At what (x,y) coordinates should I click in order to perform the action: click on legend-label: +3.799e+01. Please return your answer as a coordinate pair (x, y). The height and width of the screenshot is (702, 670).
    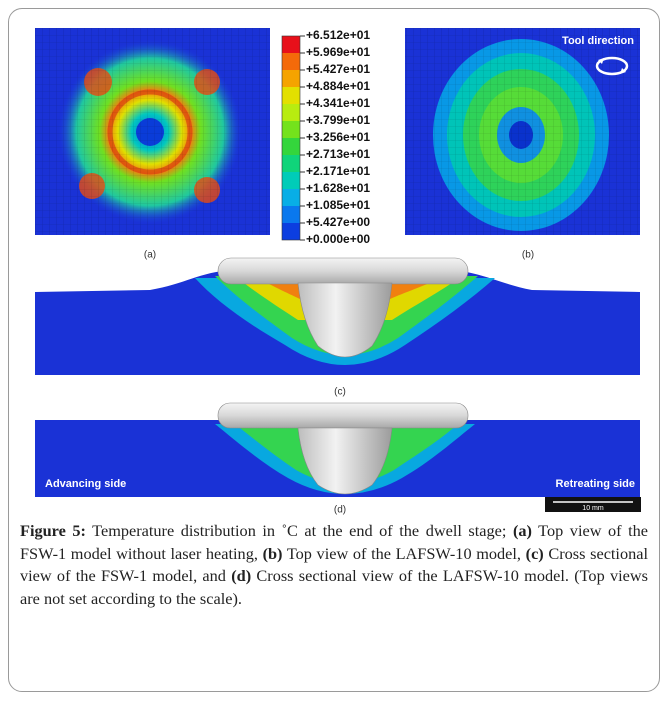
    Looking at the image, I should click on (338, 120).